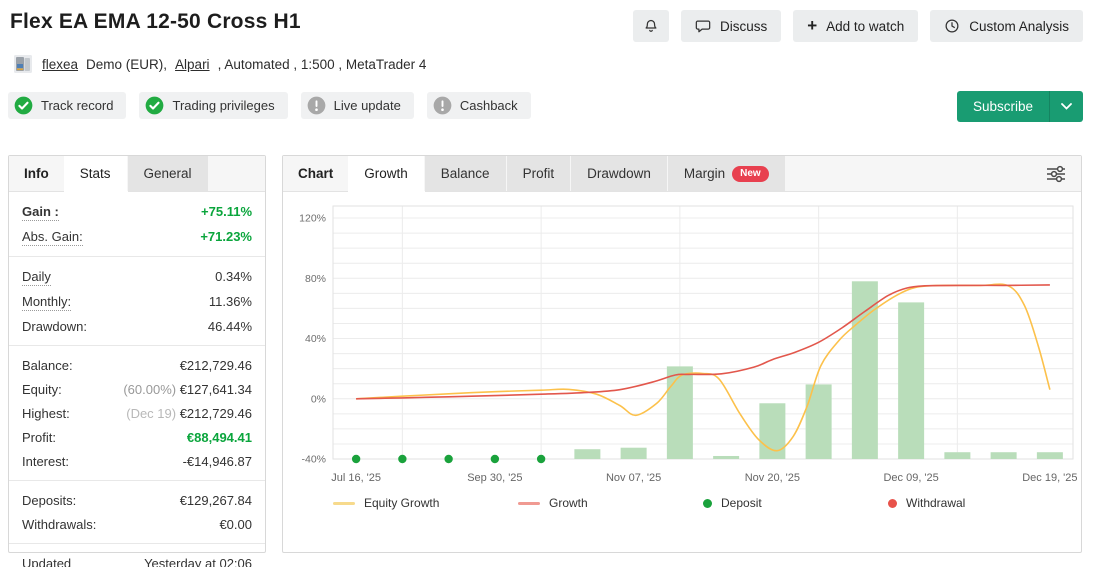  What do you see at coordinates (137, 326) in the screenshot?
I see `stat-row-drawdown: Drawdown: 46.44%` at bounding box center [137, 326].